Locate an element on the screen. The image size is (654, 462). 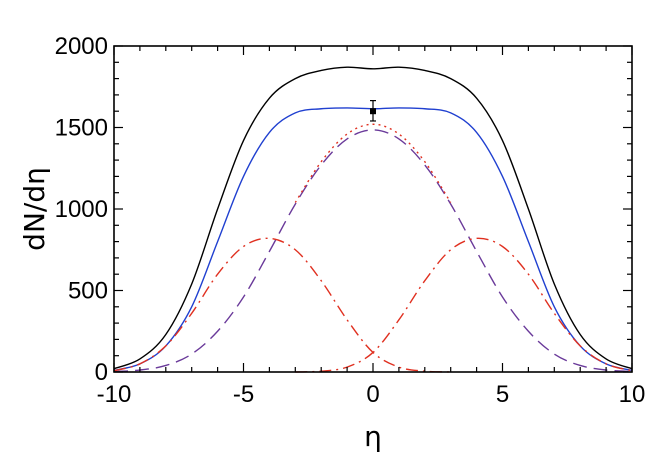
y-tick-label: 2000 is located at coordinates (81, 46).